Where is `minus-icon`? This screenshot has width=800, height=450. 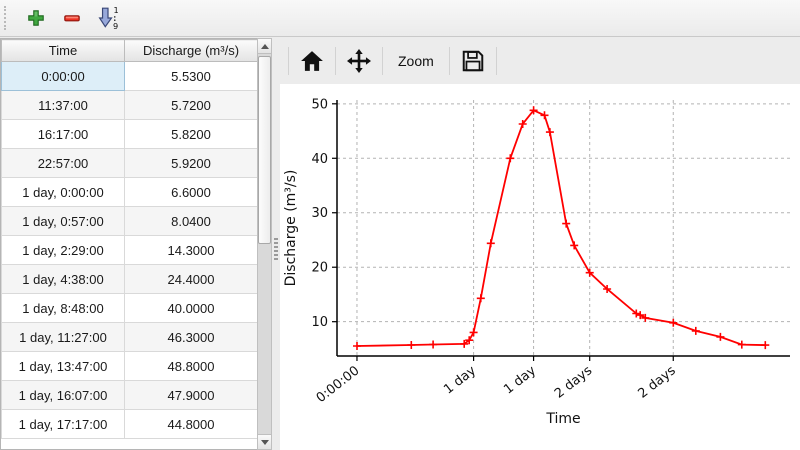
minus-icon is located at coordinates (72, 18).